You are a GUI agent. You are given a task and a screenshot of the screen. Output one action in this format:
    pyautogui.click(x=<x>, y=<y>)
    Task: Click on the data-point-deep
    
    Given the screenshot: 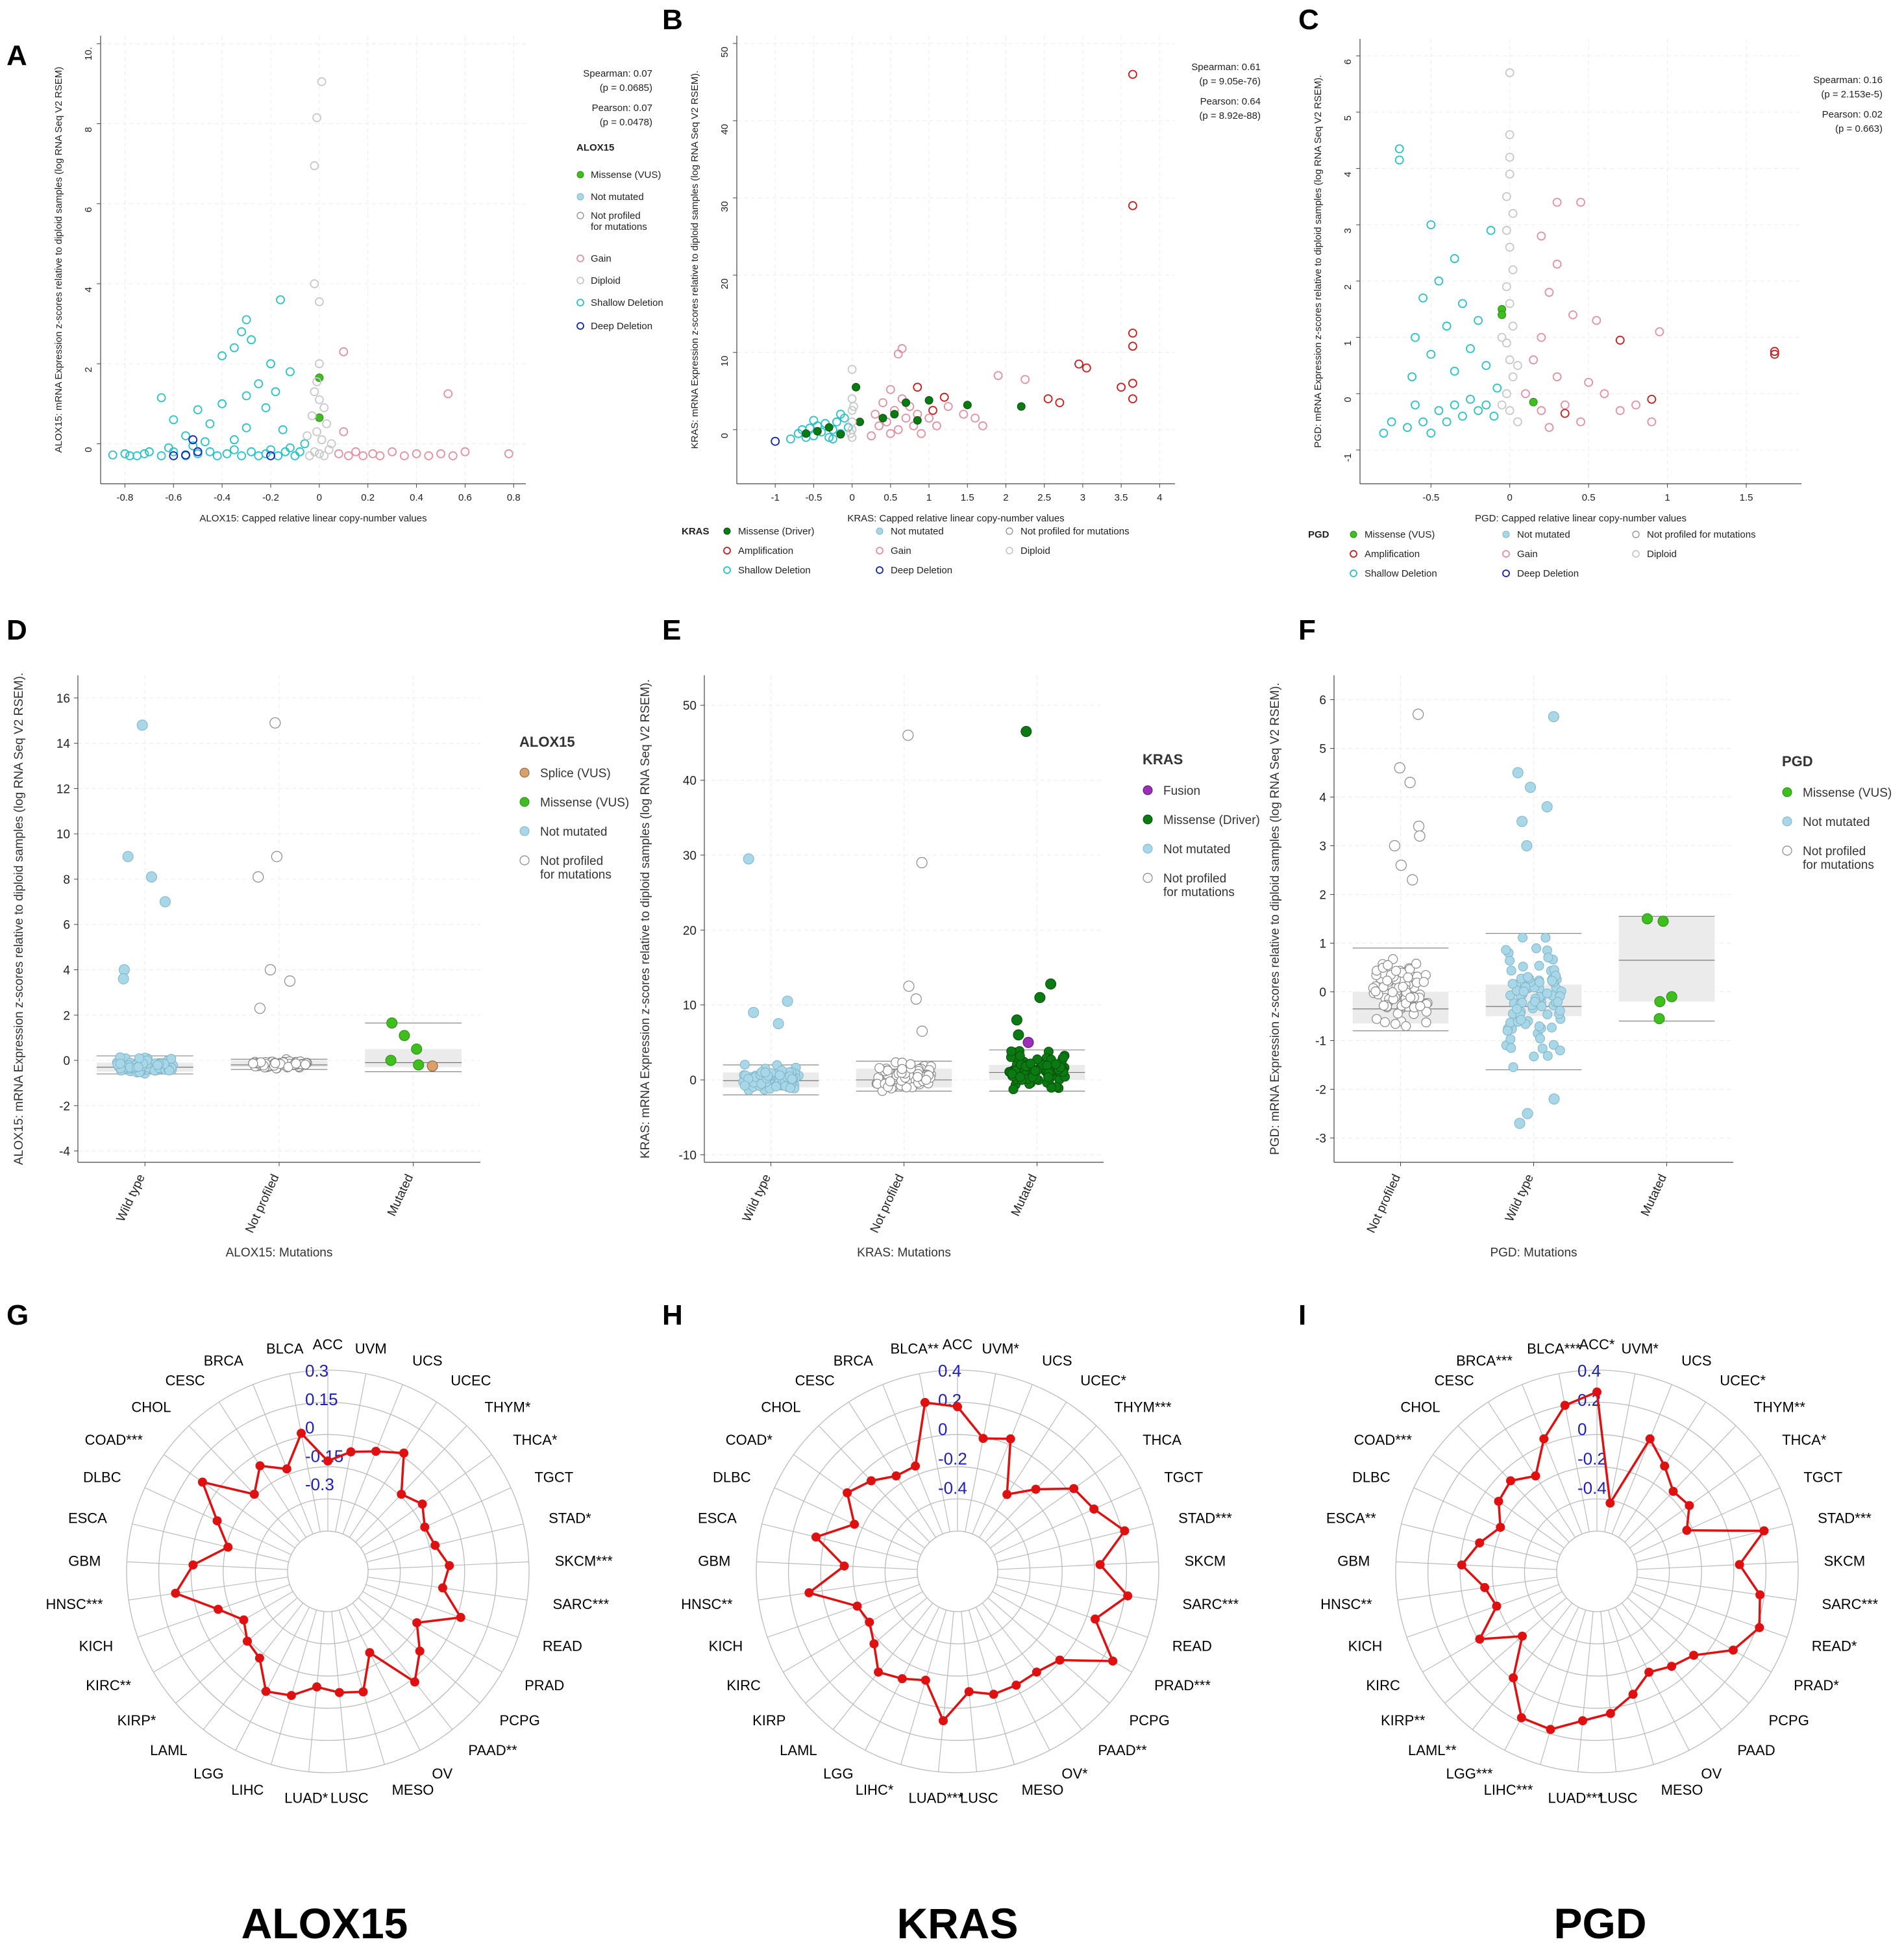 What is the action you would take?
    pyautogui.click(x=174, y=456)
    